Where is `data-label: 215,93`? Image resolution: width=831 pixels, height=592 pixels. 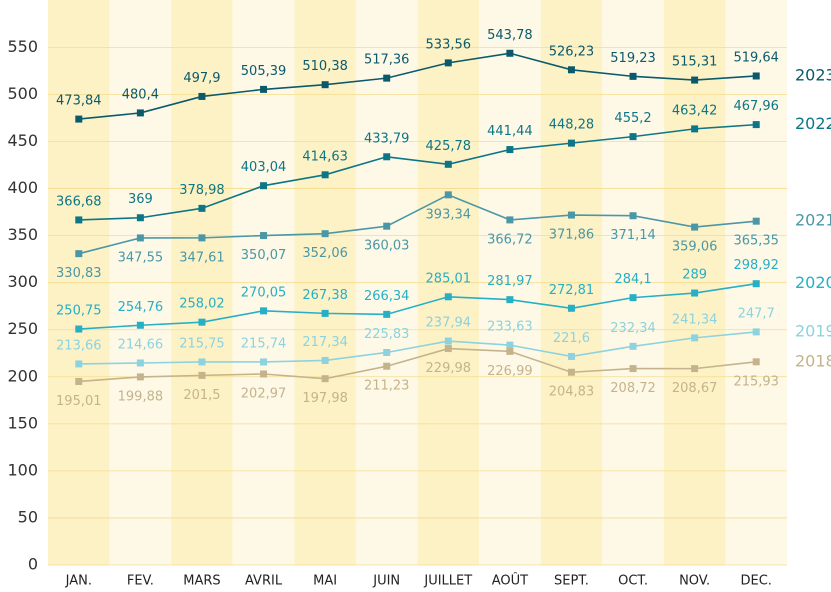 data-label: 215,93 is located at coordinates (756, 381).